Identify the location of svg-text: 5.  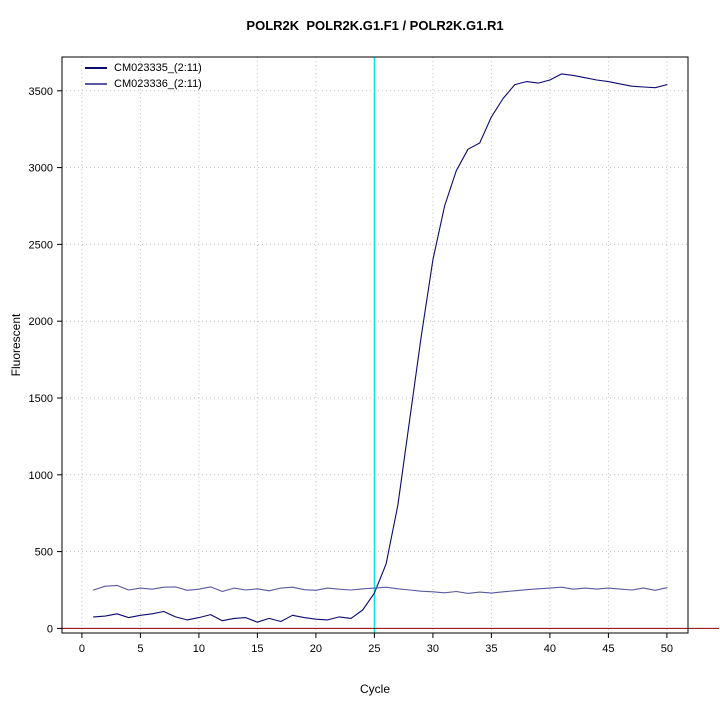
(140, 649).